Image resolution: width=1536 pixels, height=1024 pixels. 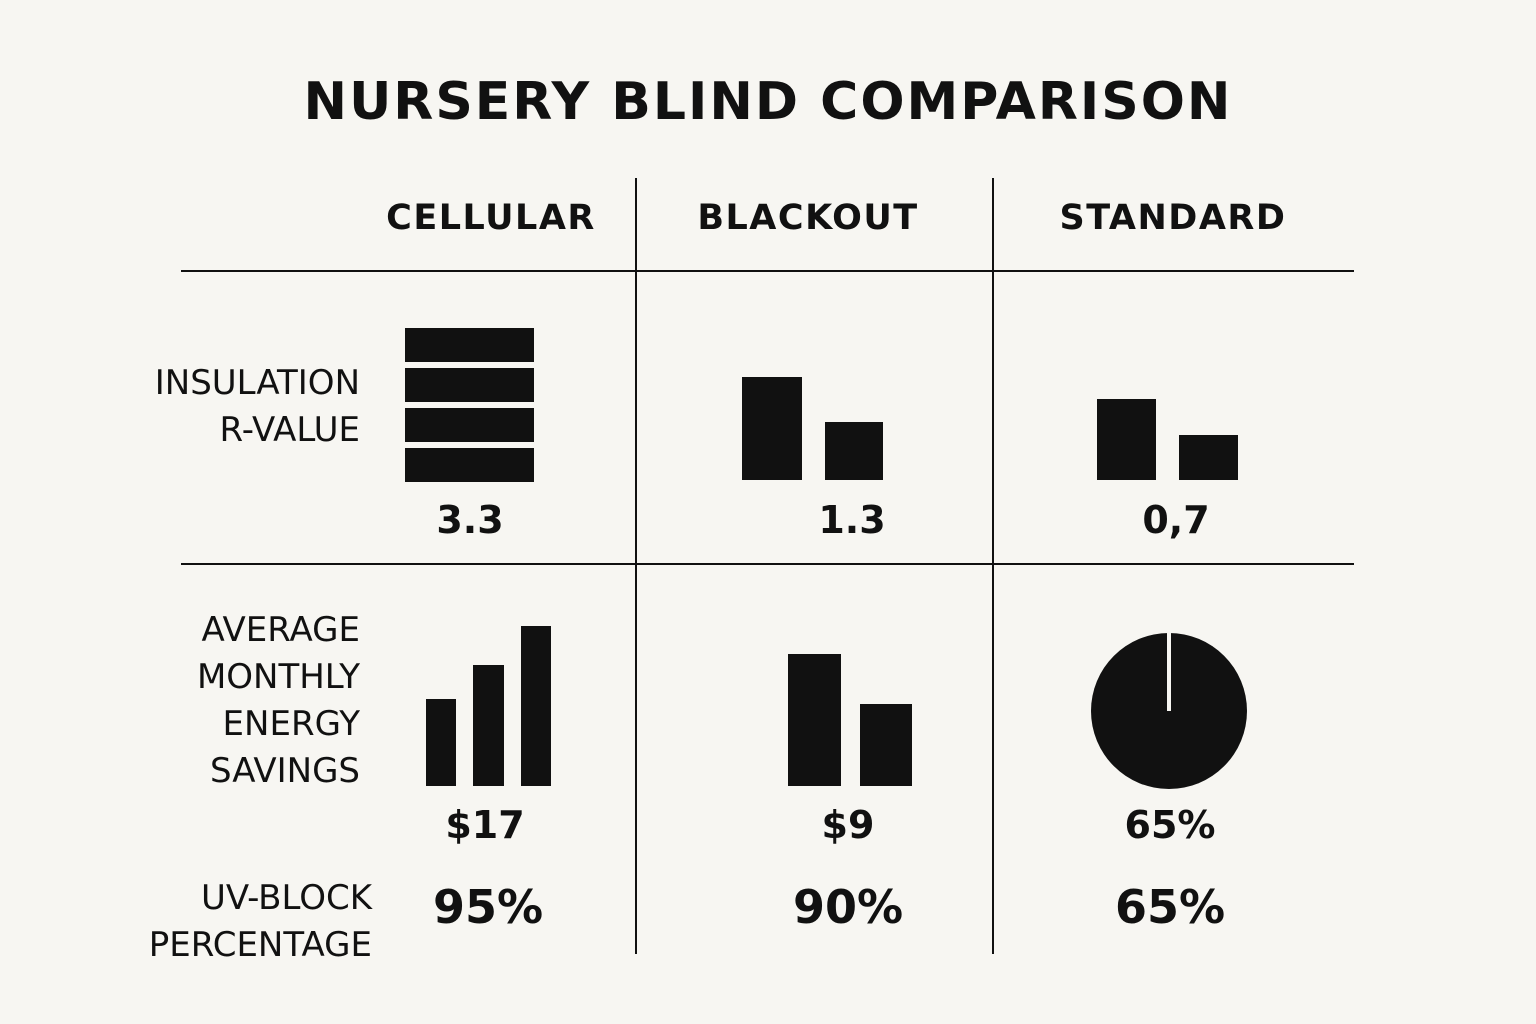 What do you see at coordinates (469, 405) in the screenshot?
I see `stacked-bars-icon` at bounding box center [469, 405].